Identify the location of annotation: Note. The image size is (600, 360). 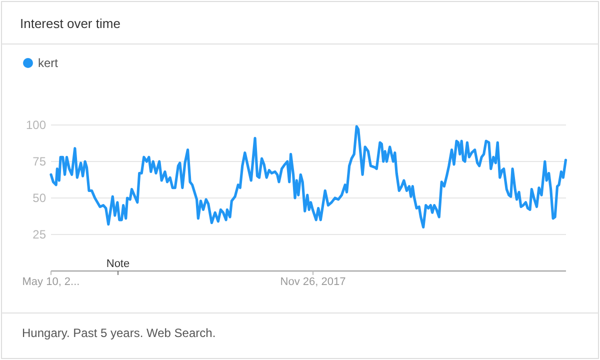
(118, 264).